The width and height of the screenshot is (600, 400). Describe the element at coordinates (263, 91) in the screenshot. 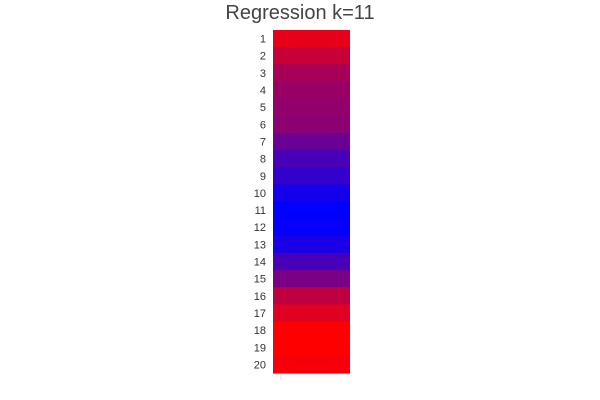

I see `row-tick-label-4: 4` at that location.